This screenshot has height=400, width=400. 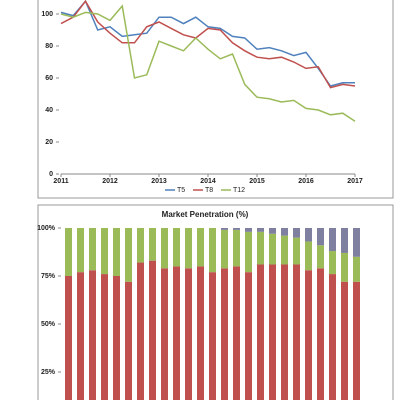 I want to click on y-tick-label: 60, so click(x=49, y=78).